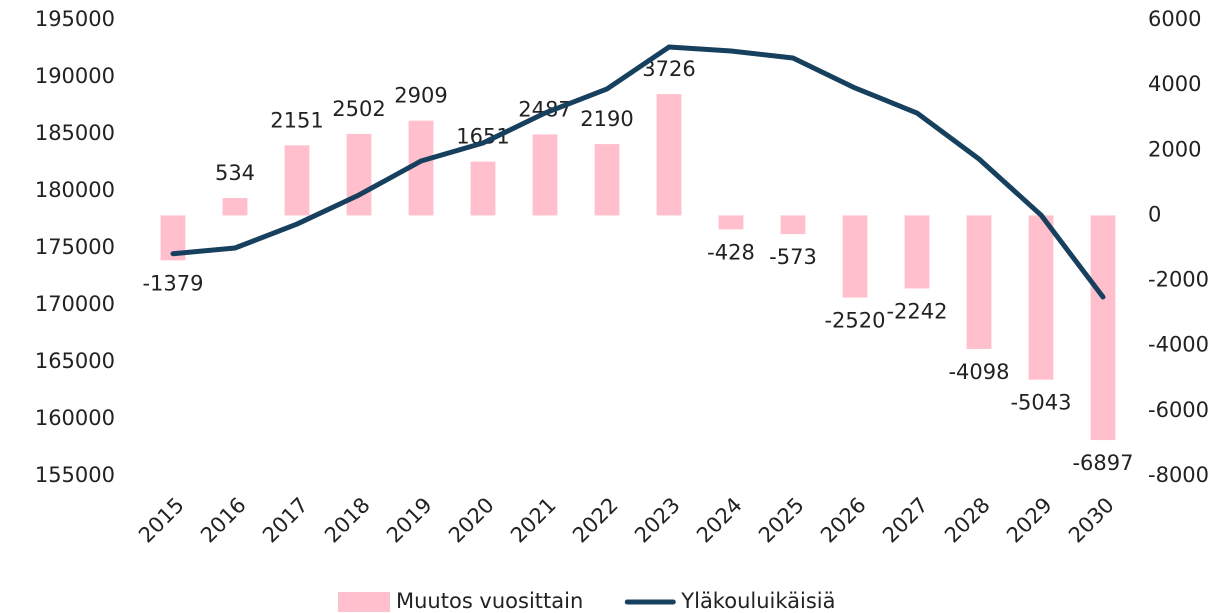 This screenshot has height=613, width=1227. I want to click on data-label: -428, so click(731, 252).